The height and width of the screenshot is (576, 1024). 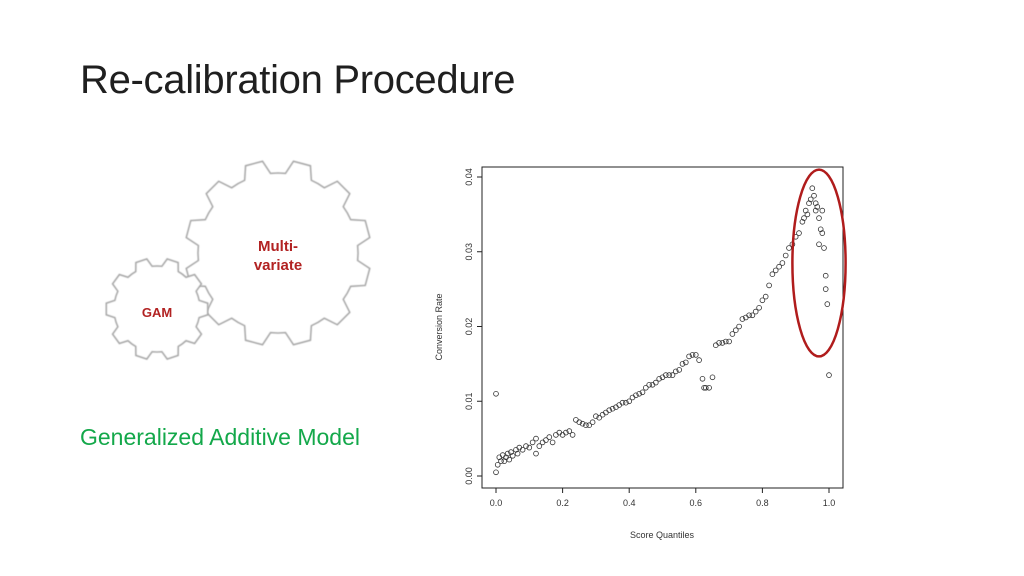 I want to click on small-gear-outline, so click(x=157, y=309).